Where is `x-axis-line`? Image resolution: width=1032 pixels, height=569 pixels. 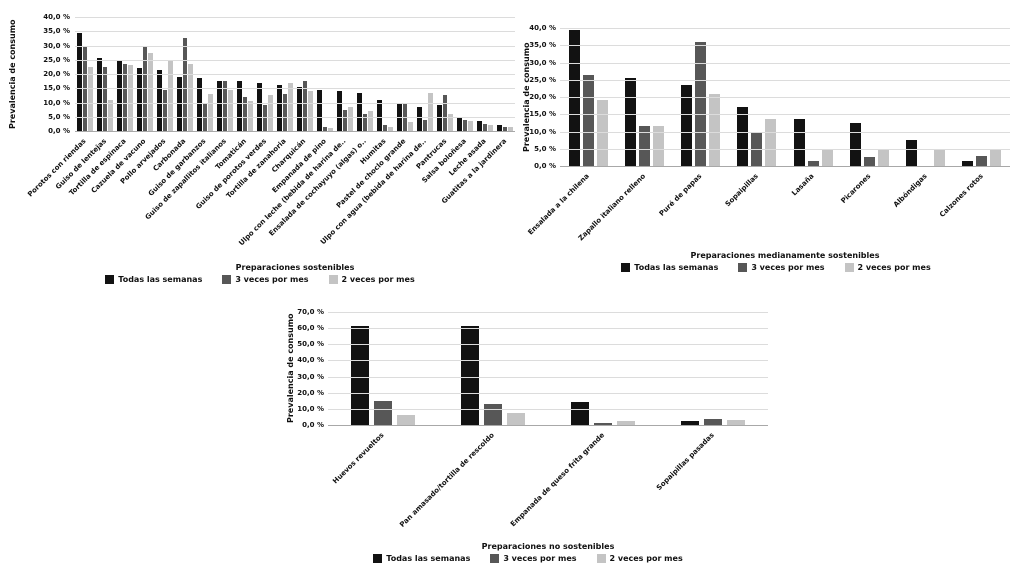 x-axis-line is located at coordinates (548, 425).